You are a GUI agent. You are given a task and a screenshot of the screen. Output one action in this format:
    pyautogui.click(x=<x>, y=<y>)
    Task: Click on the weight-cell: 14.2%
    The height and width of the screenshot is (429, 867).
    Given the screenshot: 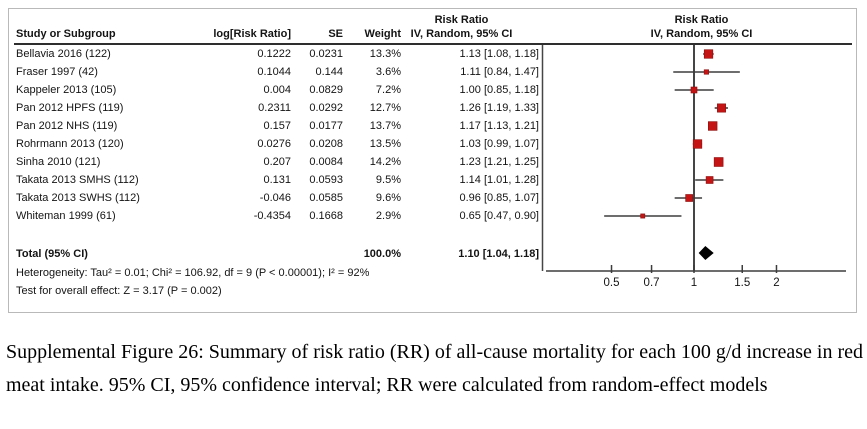 What is the action you would take?
    pyautogui.click(x=385, y=162)
    